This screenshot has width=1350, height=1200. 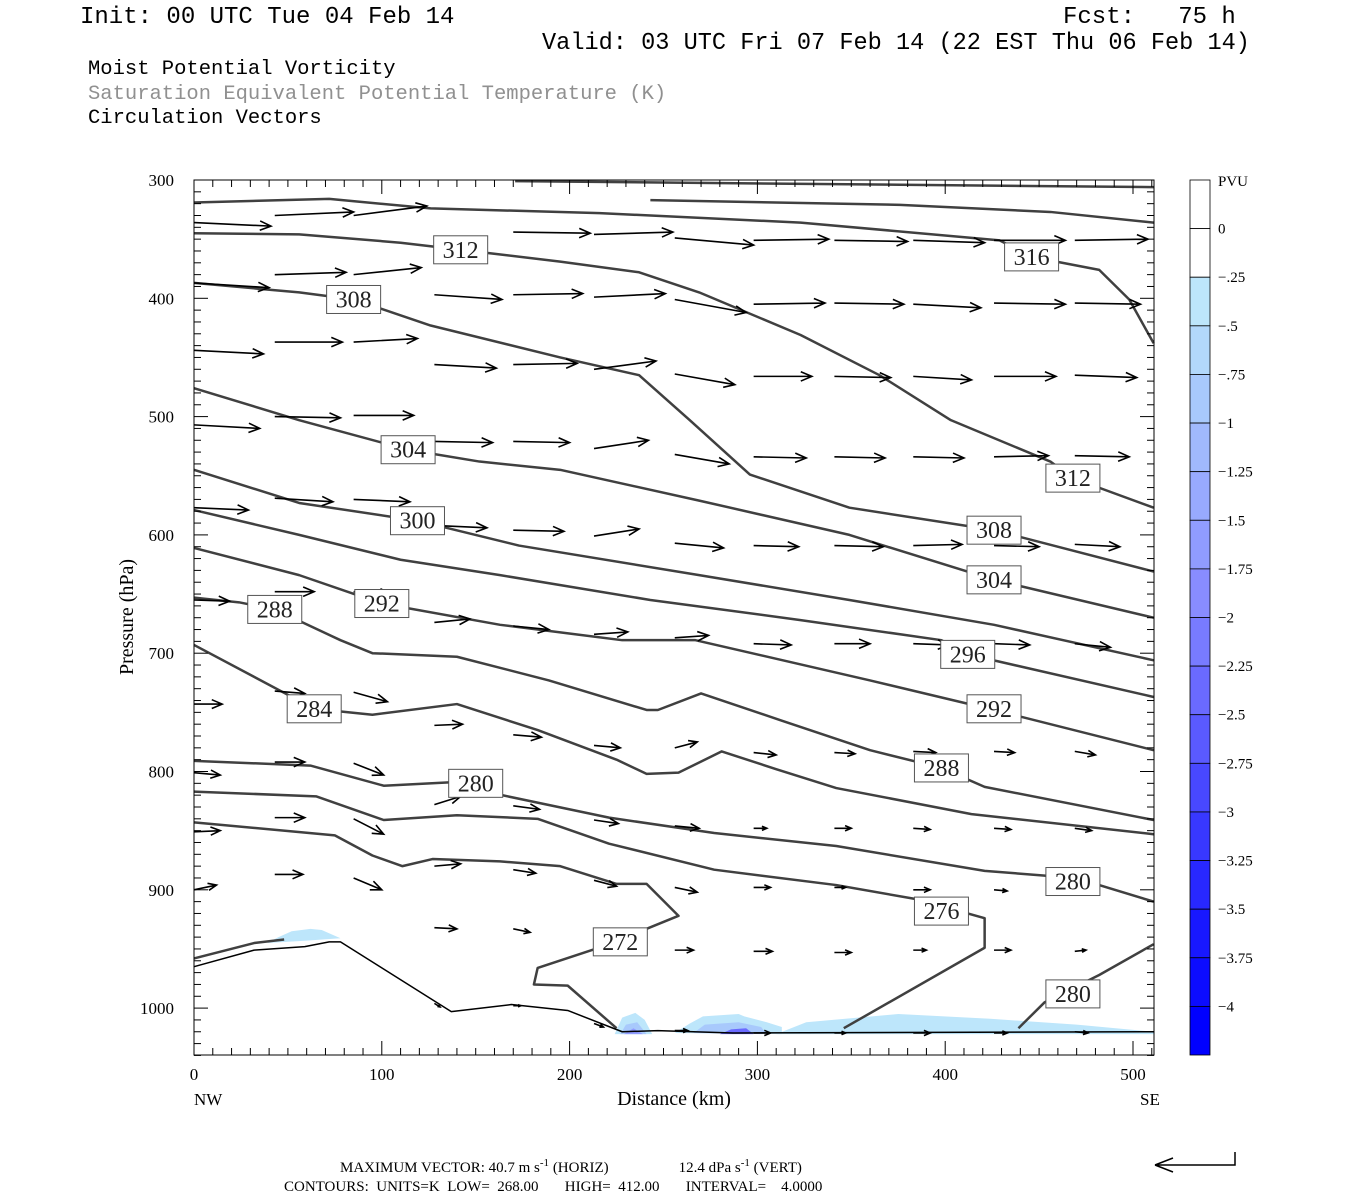 I want to click on colorbar-label: −.25, so click(x=1231, y=278).